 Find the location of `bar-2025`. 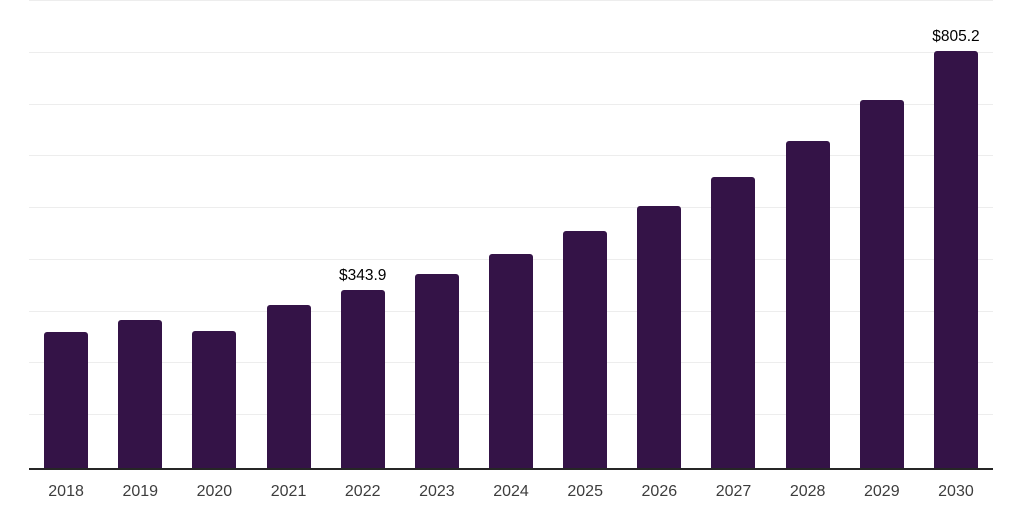

bar-2025 is located at coordinates (585, 349).